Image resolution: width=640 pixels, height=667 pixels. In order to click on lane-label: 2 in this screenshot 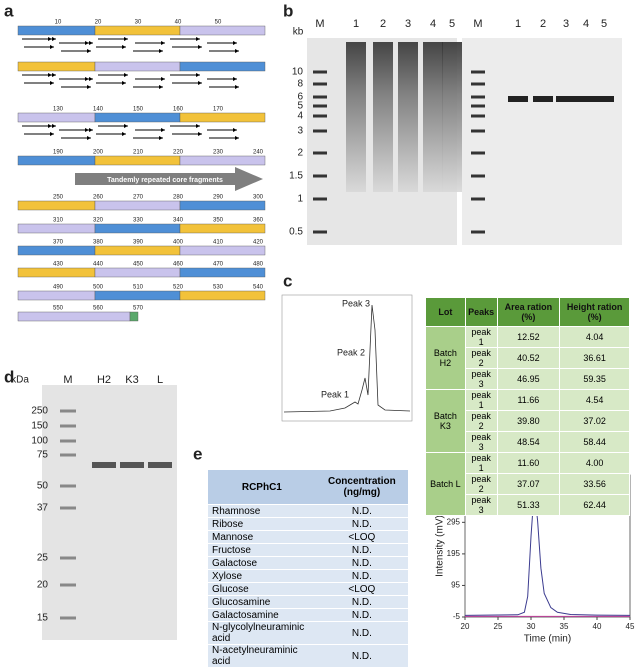, I will do `click(383, 24)`.